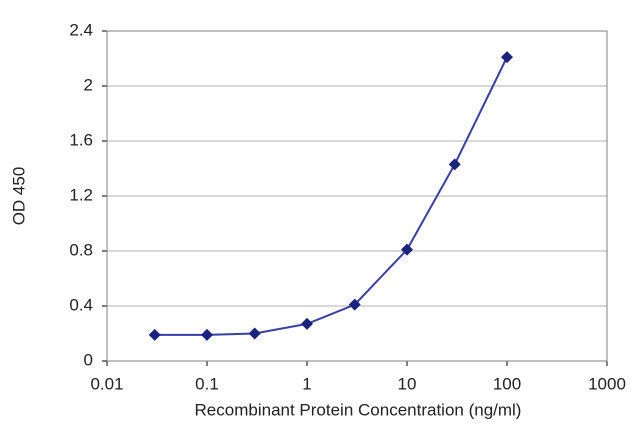 This screenshot has height=427, width=640. Describe the element at coordinates (88, 359) in the screenshot. I see `y-tick-label: 0` at that location.